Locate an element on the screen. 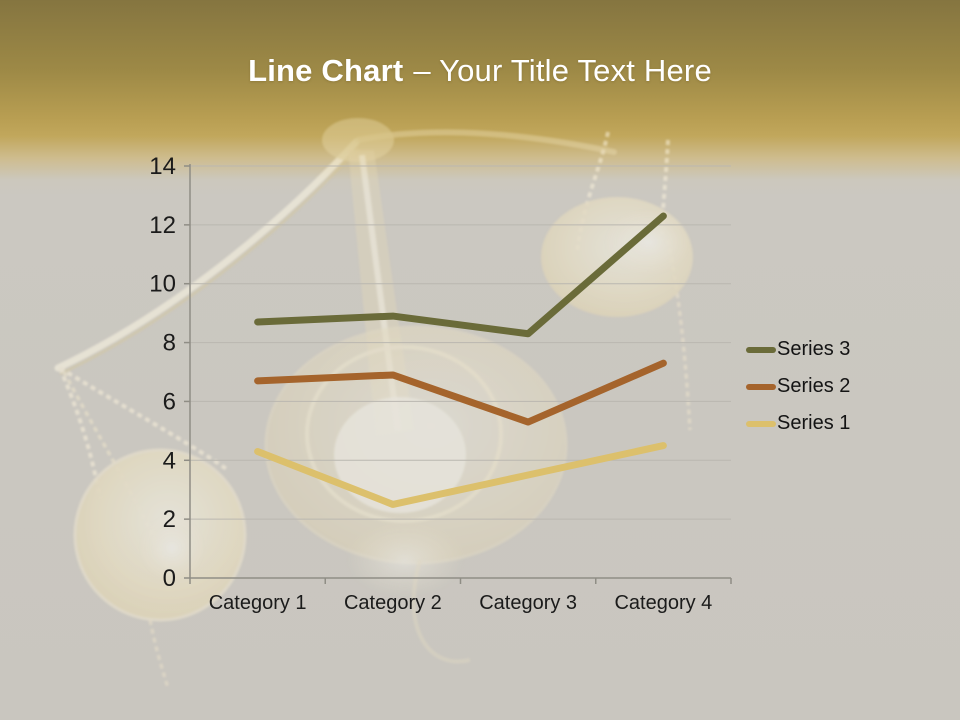 The image size is (960, 720). y-tick-label: 10 is located at coordinates (162, 284).